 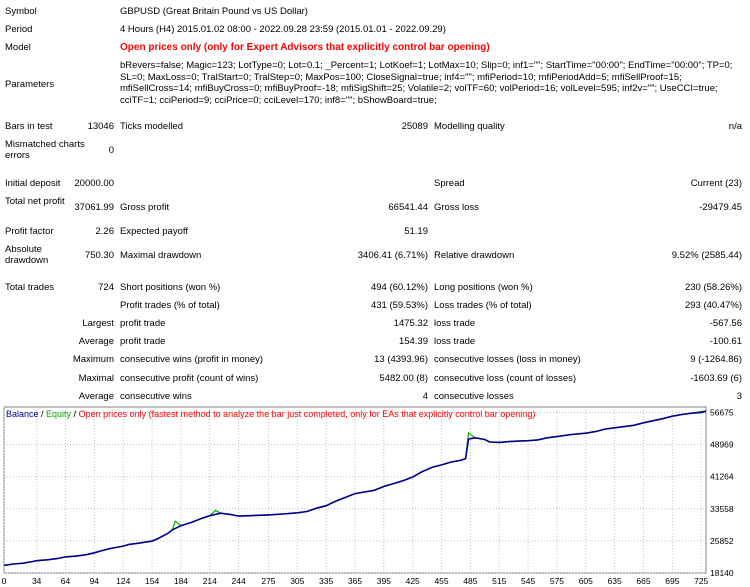 What do you see at coordinates (4, 581) in the screenshot?
I see `x-tick-label-0: 0` at bounding box center [4, 581].